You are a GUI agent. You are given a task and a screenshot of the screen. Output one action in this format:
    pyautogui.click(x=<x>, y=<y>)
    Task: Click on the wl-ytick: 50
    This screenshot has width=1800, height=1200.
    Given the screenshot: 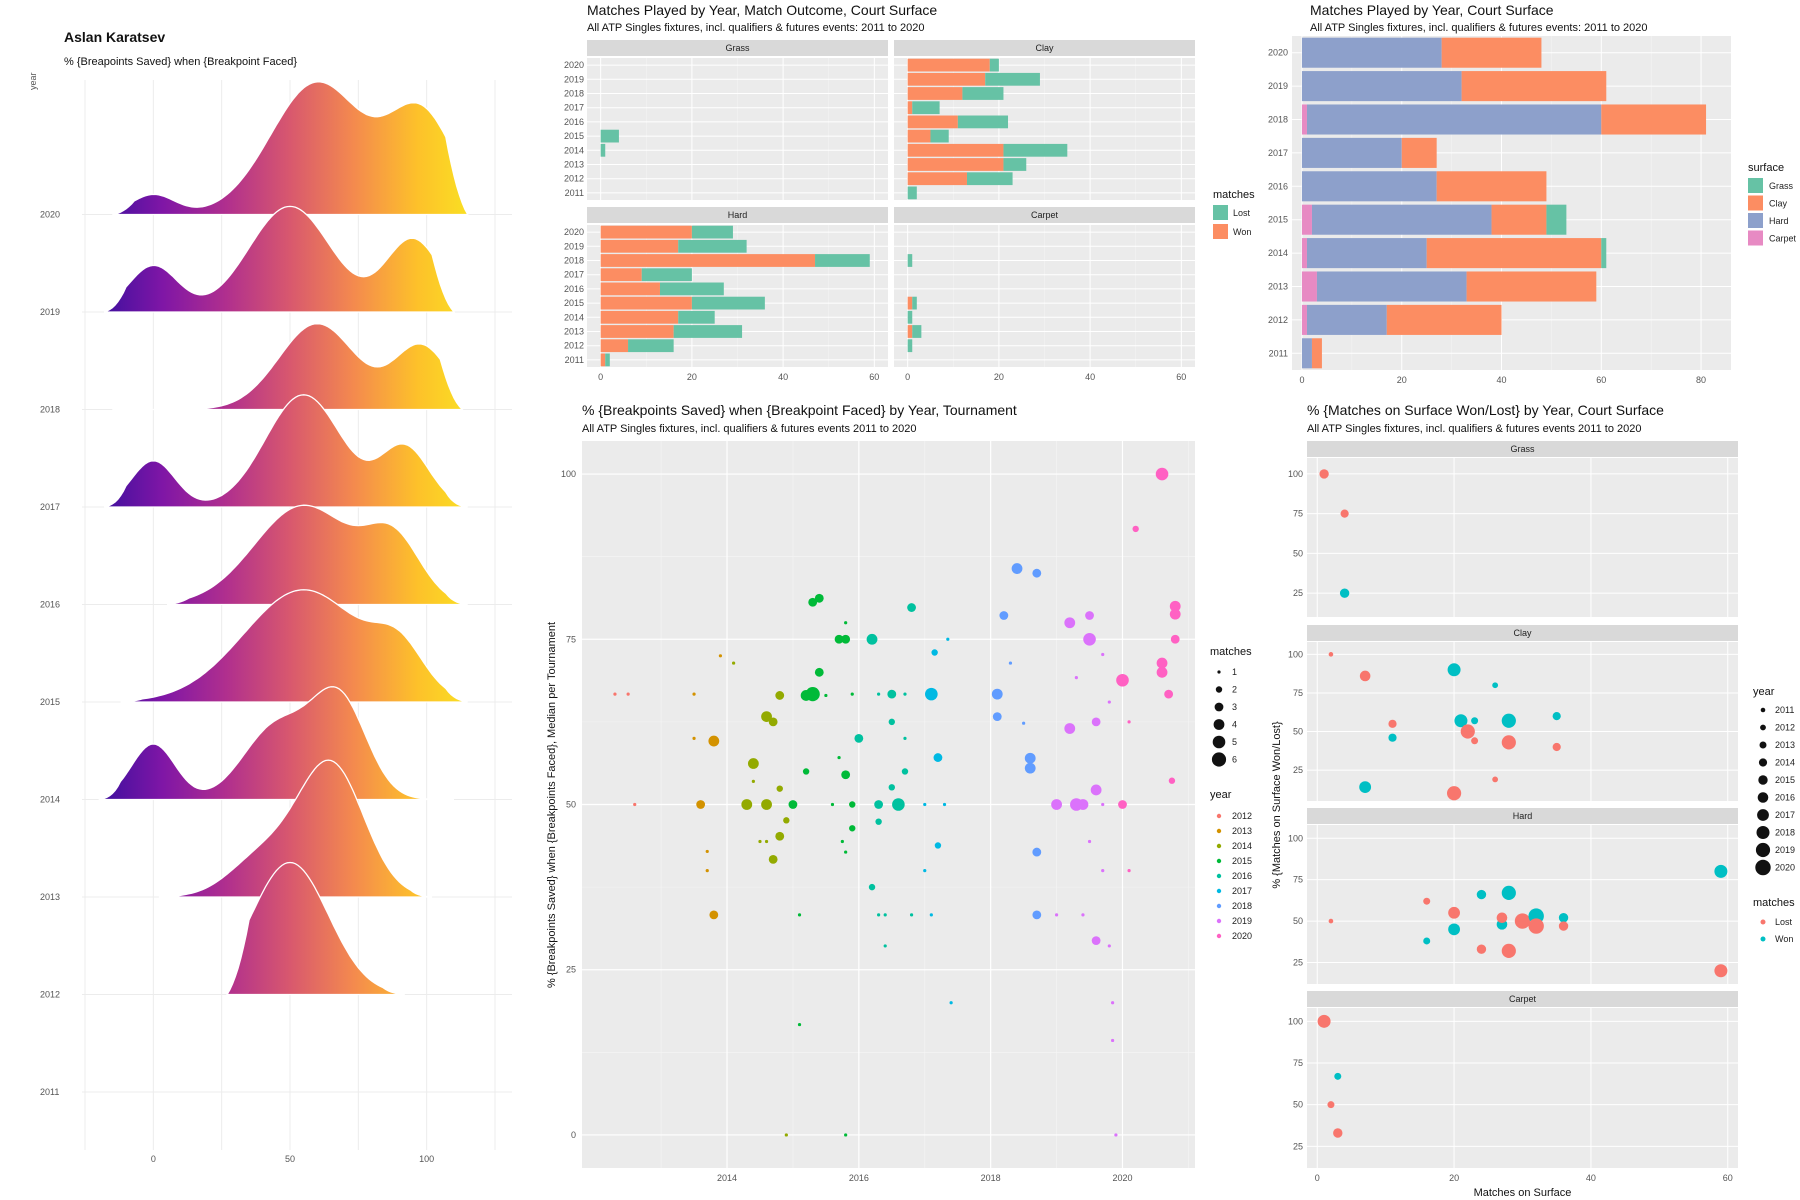 What is the action you would take?
    pyautogui.click(x=1298, y=921)
    